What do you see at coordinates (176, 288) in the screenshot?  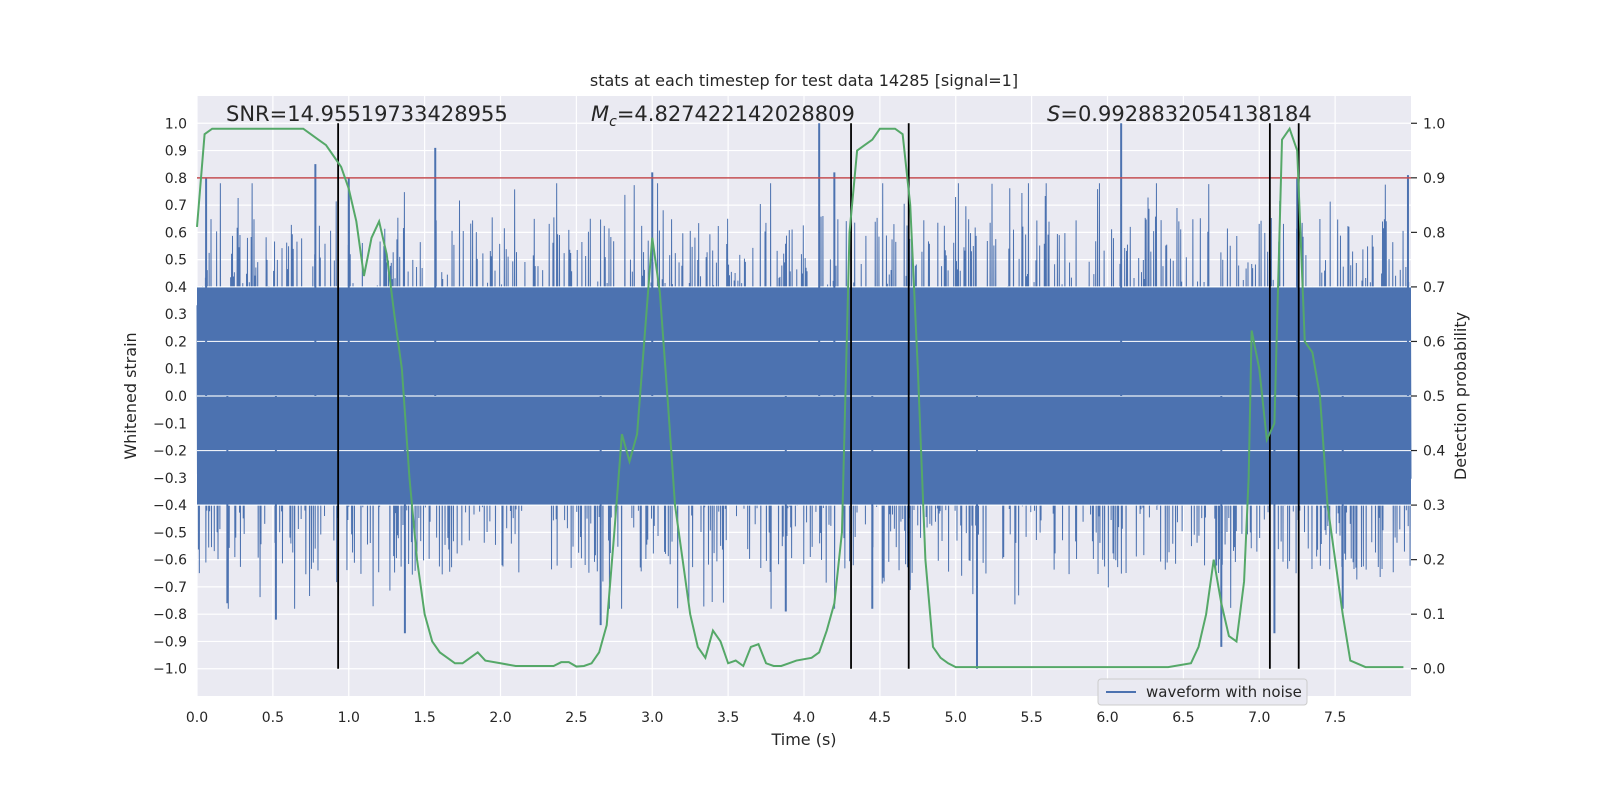 I see `y-tick-label-left: 0.4` at bounding box center [176, 288].